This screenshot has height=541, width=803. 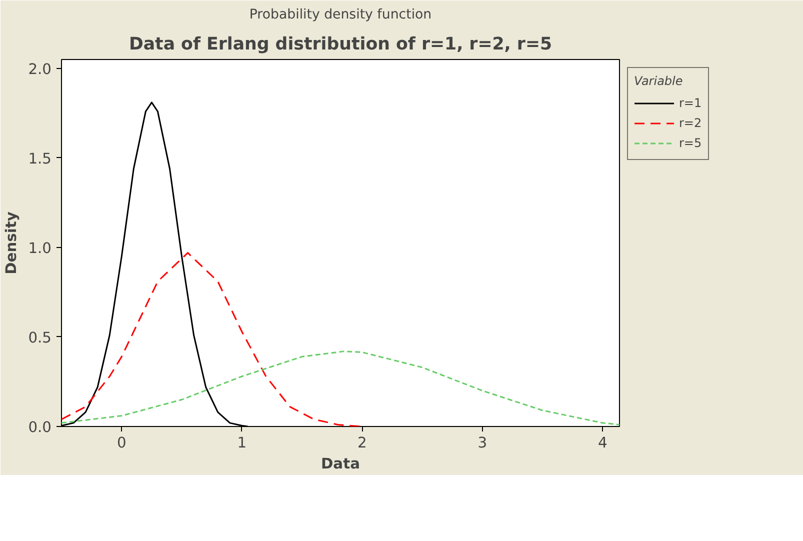 What do you see at coordinates (11, 242) in the screenshot?
I see `y-axis-title: Density` at bounding box center [11, 242].